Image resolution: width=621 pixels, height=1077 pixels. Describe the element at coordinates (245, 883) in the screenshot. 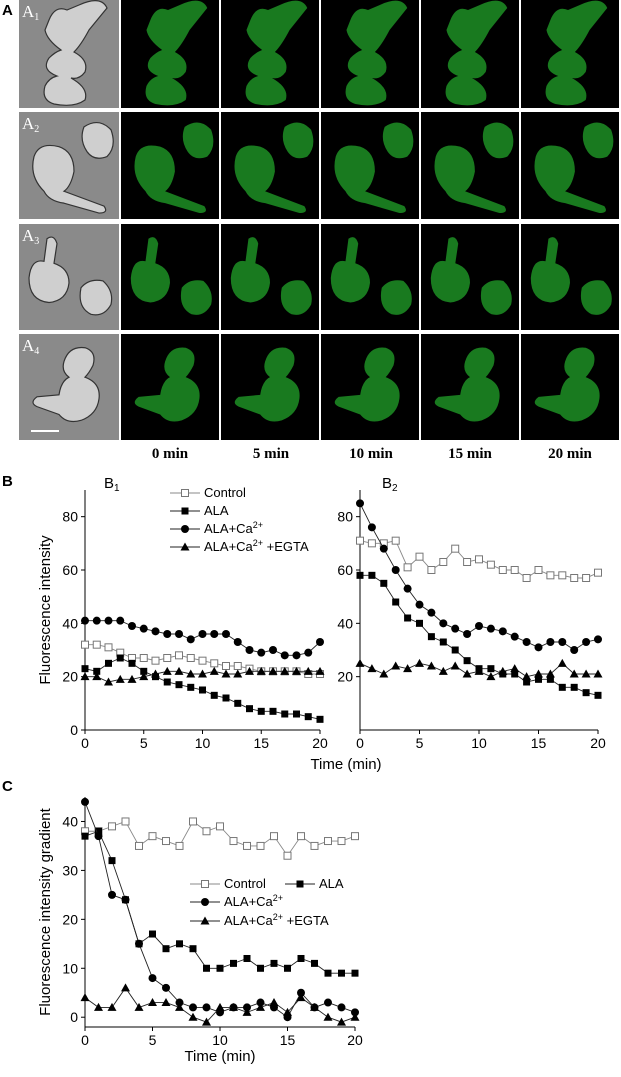

I see `legend-label: Control` at that location.